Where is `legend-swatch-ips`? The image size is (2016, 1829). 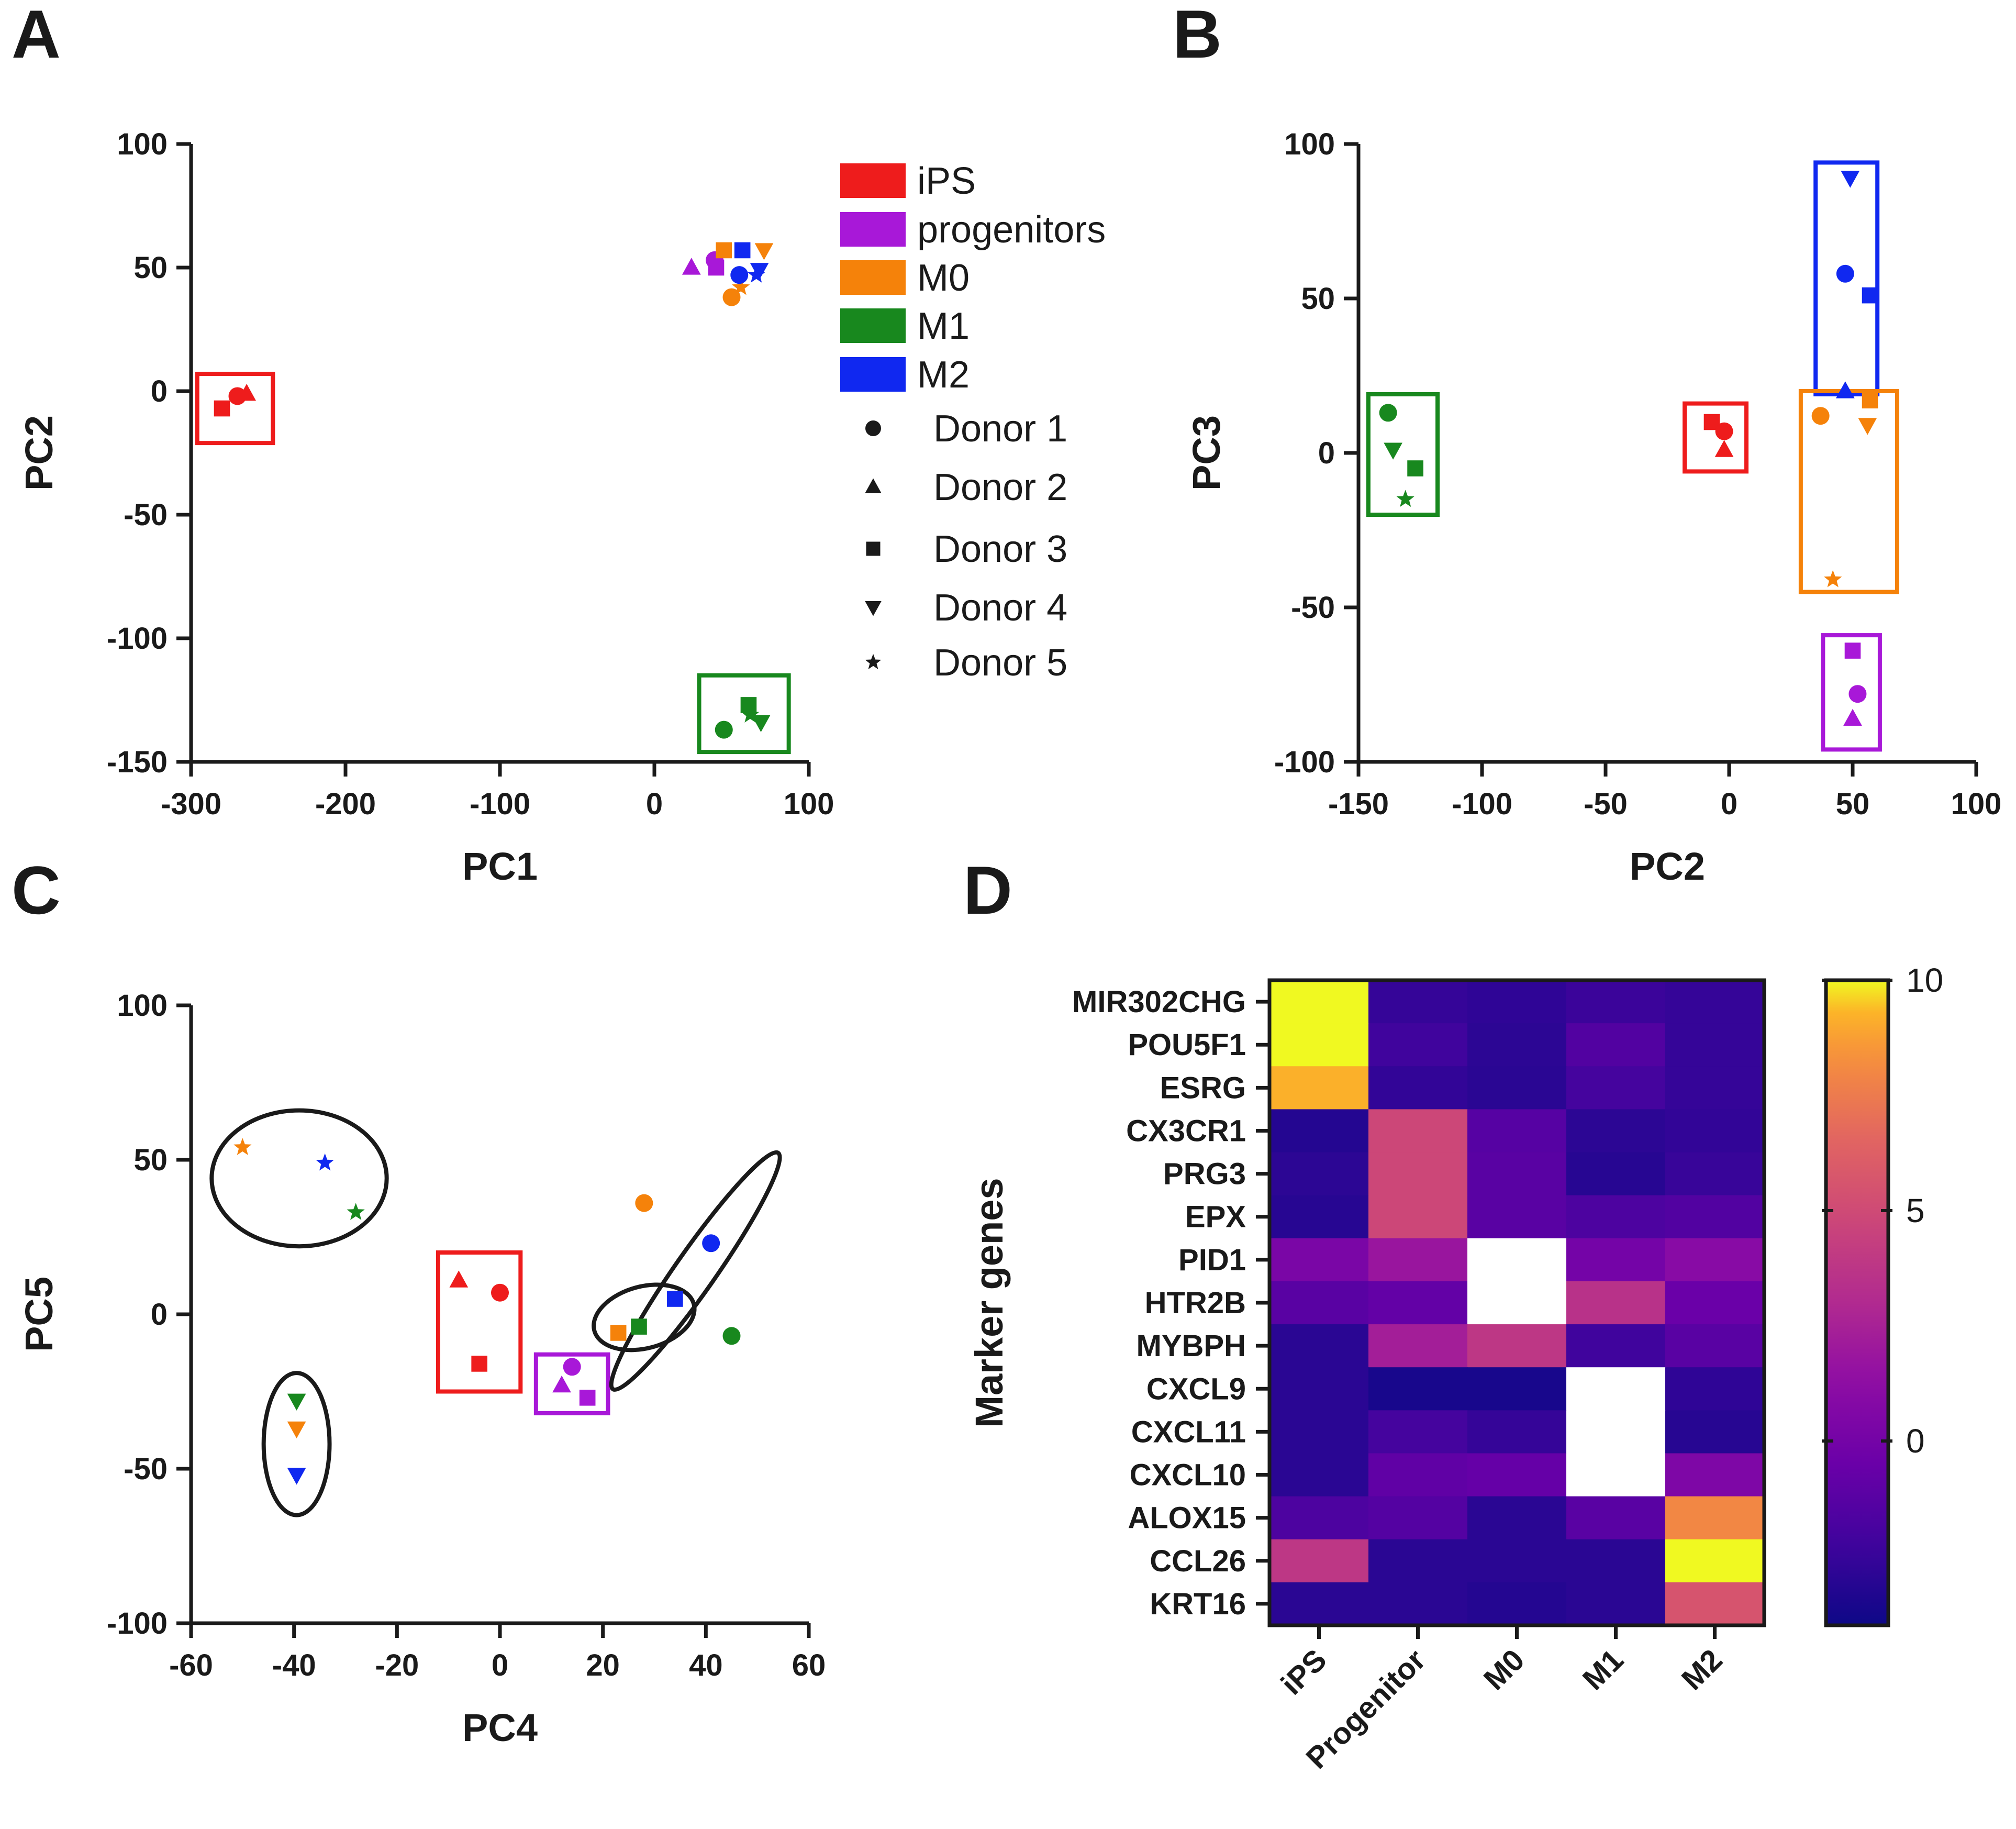 legend-swatch-ips is located at coordinates (873, 180).